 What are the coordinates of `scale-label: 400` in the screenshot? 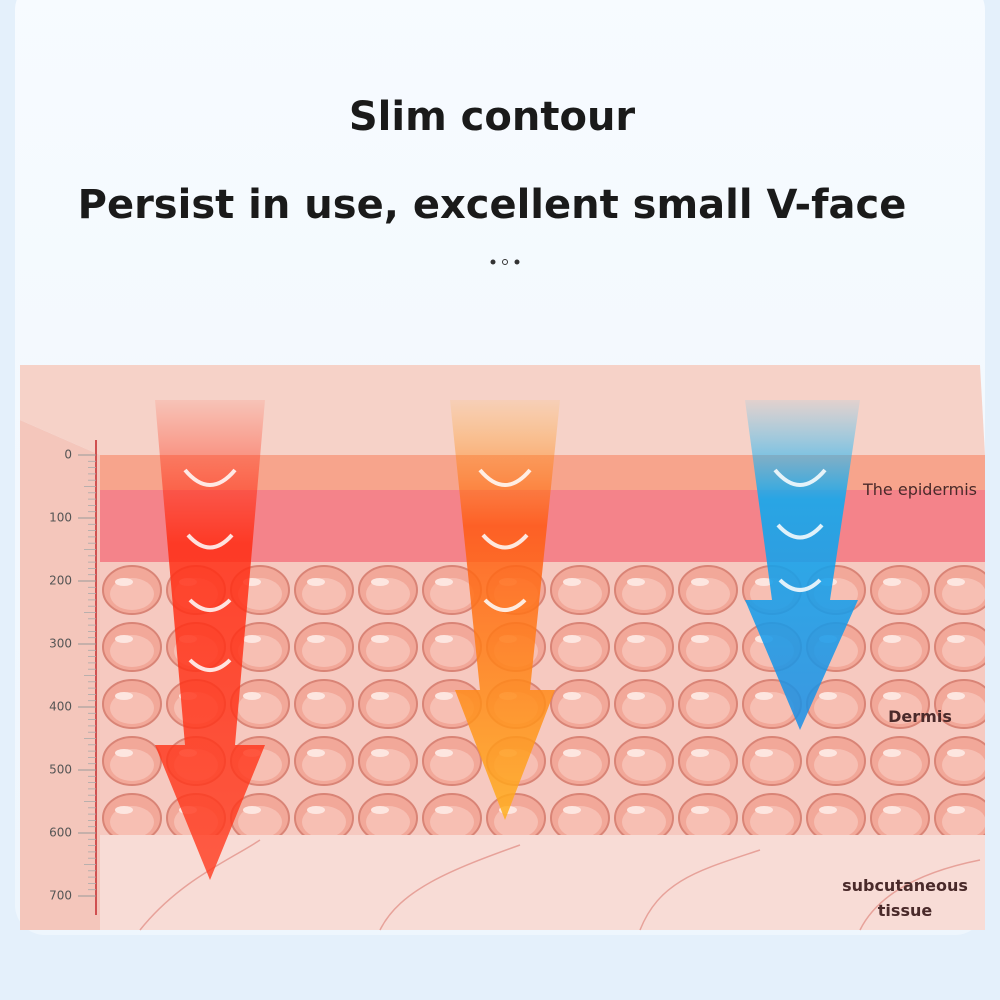 It's located at (60, 707).